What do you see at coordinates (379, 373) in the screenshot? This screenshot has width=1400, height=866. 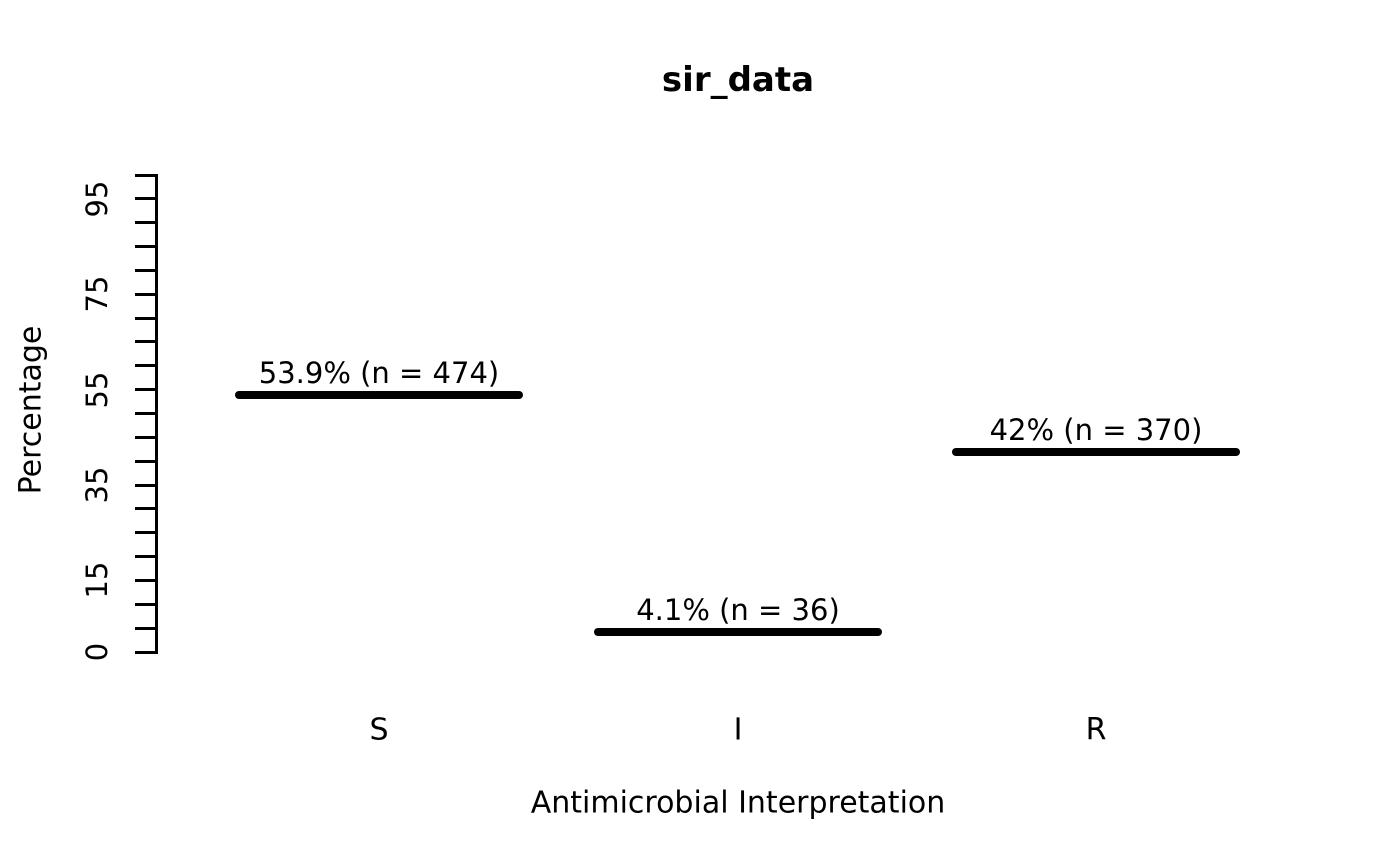 I see `bar-label-S: 53.9% (n = 474)` at bounding box center [379, 373].